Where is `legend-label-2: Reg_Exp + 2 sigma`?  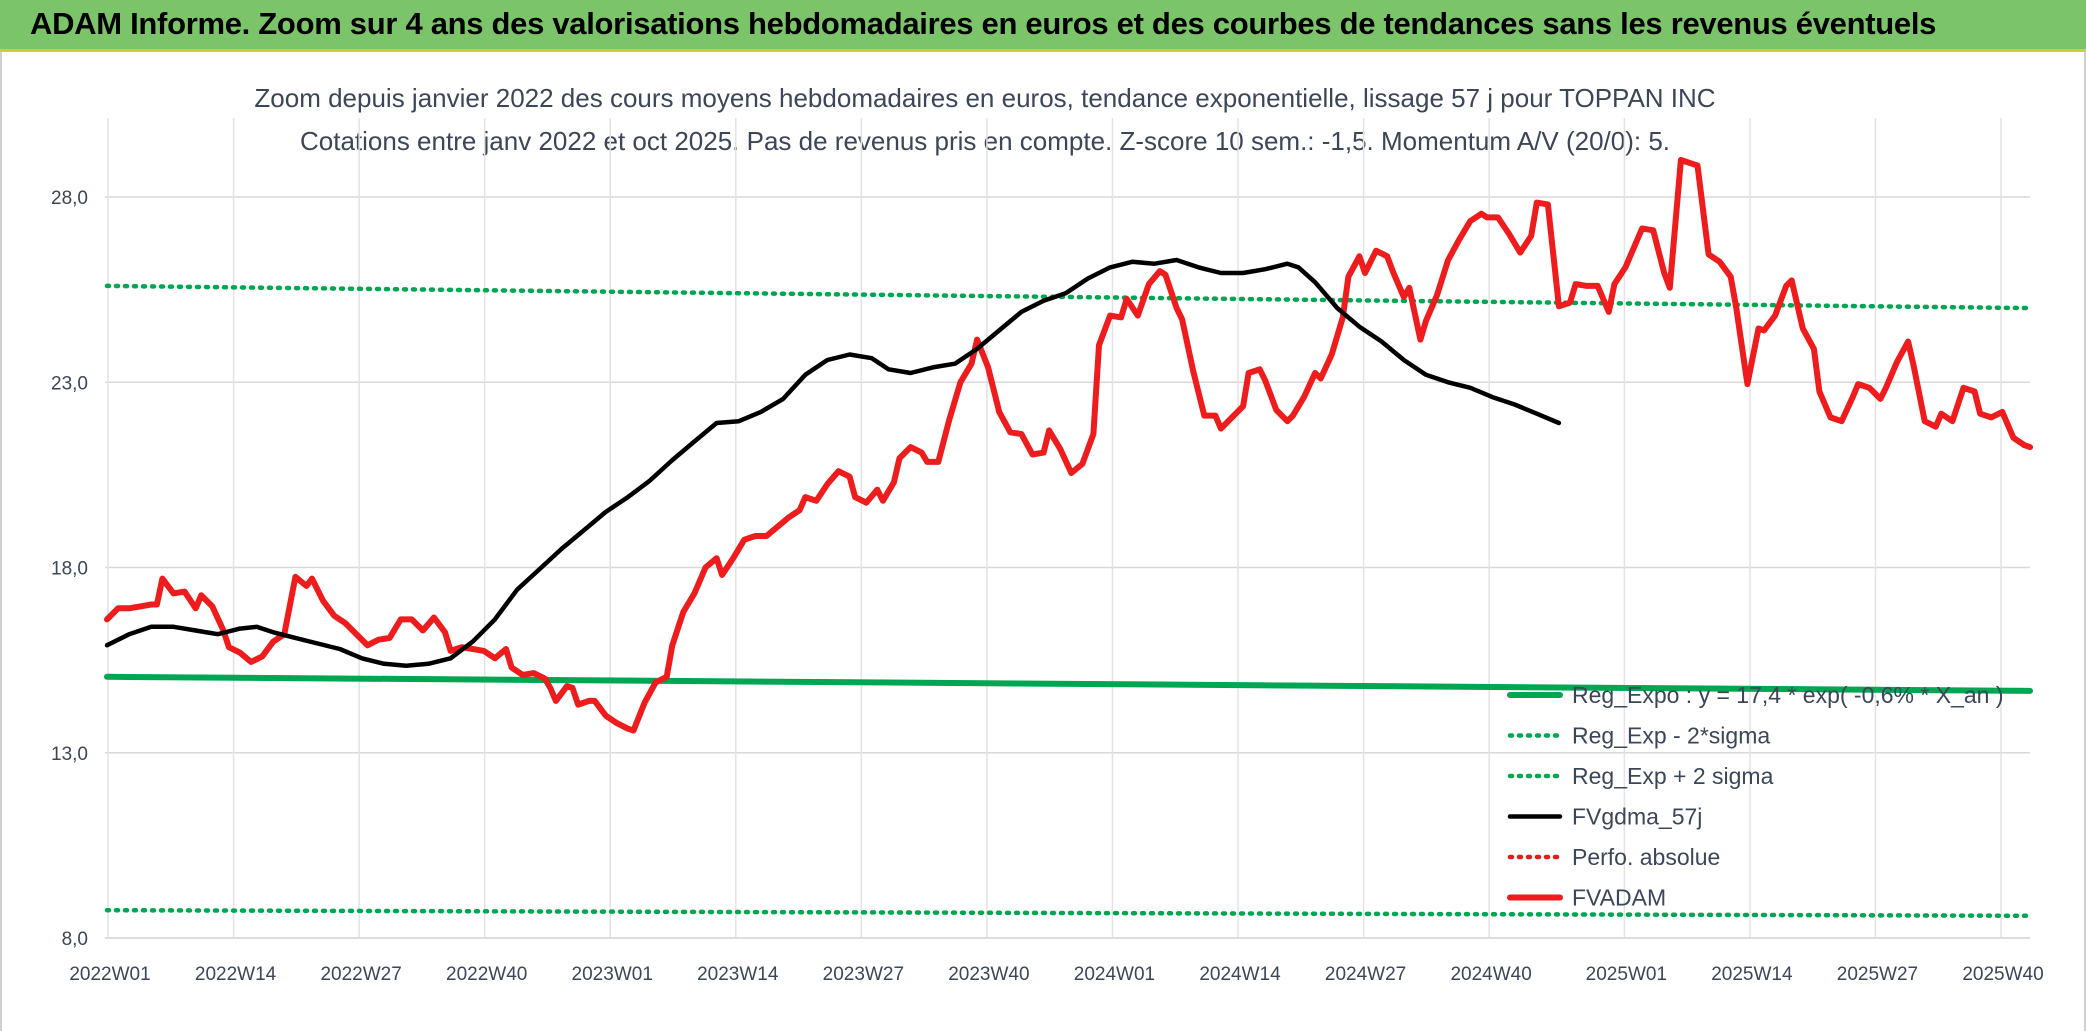
legend-label-2: Reg_Exp + 2 sigma is located at coordinates (1673, 776).